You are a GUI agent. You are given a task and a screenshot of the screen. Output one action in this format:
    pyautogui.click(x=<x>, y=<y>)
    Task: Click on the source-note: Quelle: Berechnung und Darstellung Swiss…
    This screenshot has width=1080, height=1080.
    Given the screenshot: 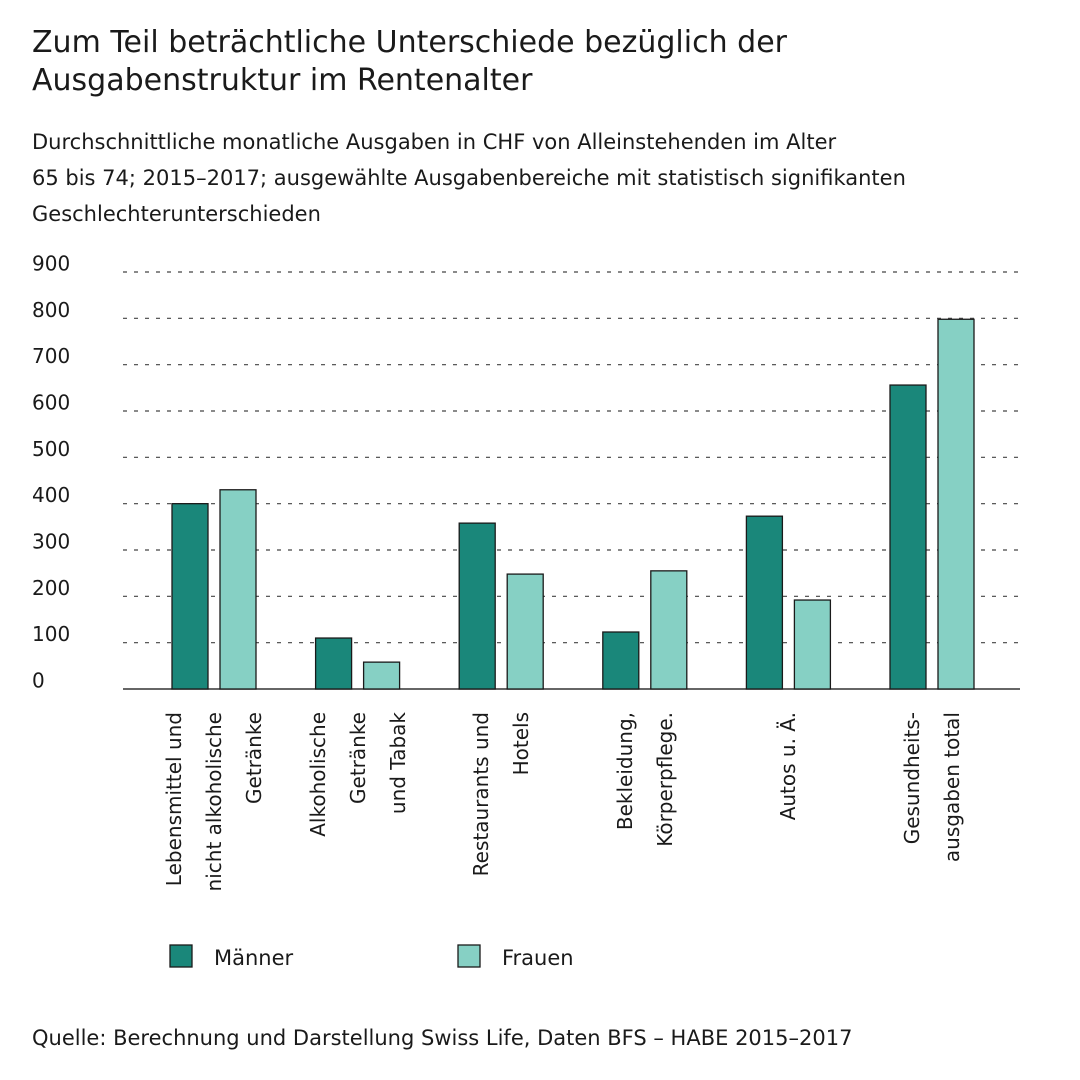 What is the action you would take?
    pyautogui.click(x=442, y=1038)
    